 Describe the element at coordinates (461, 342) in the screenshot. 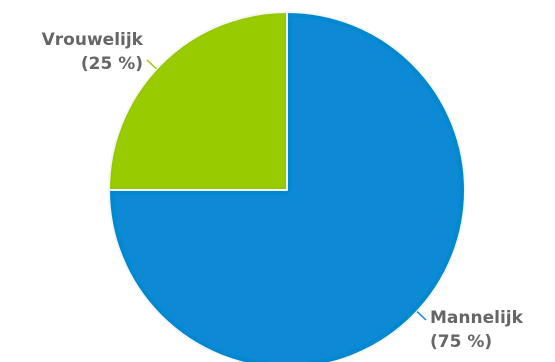

I see `slice-percent-mannelijk: (75 %)` at that location.